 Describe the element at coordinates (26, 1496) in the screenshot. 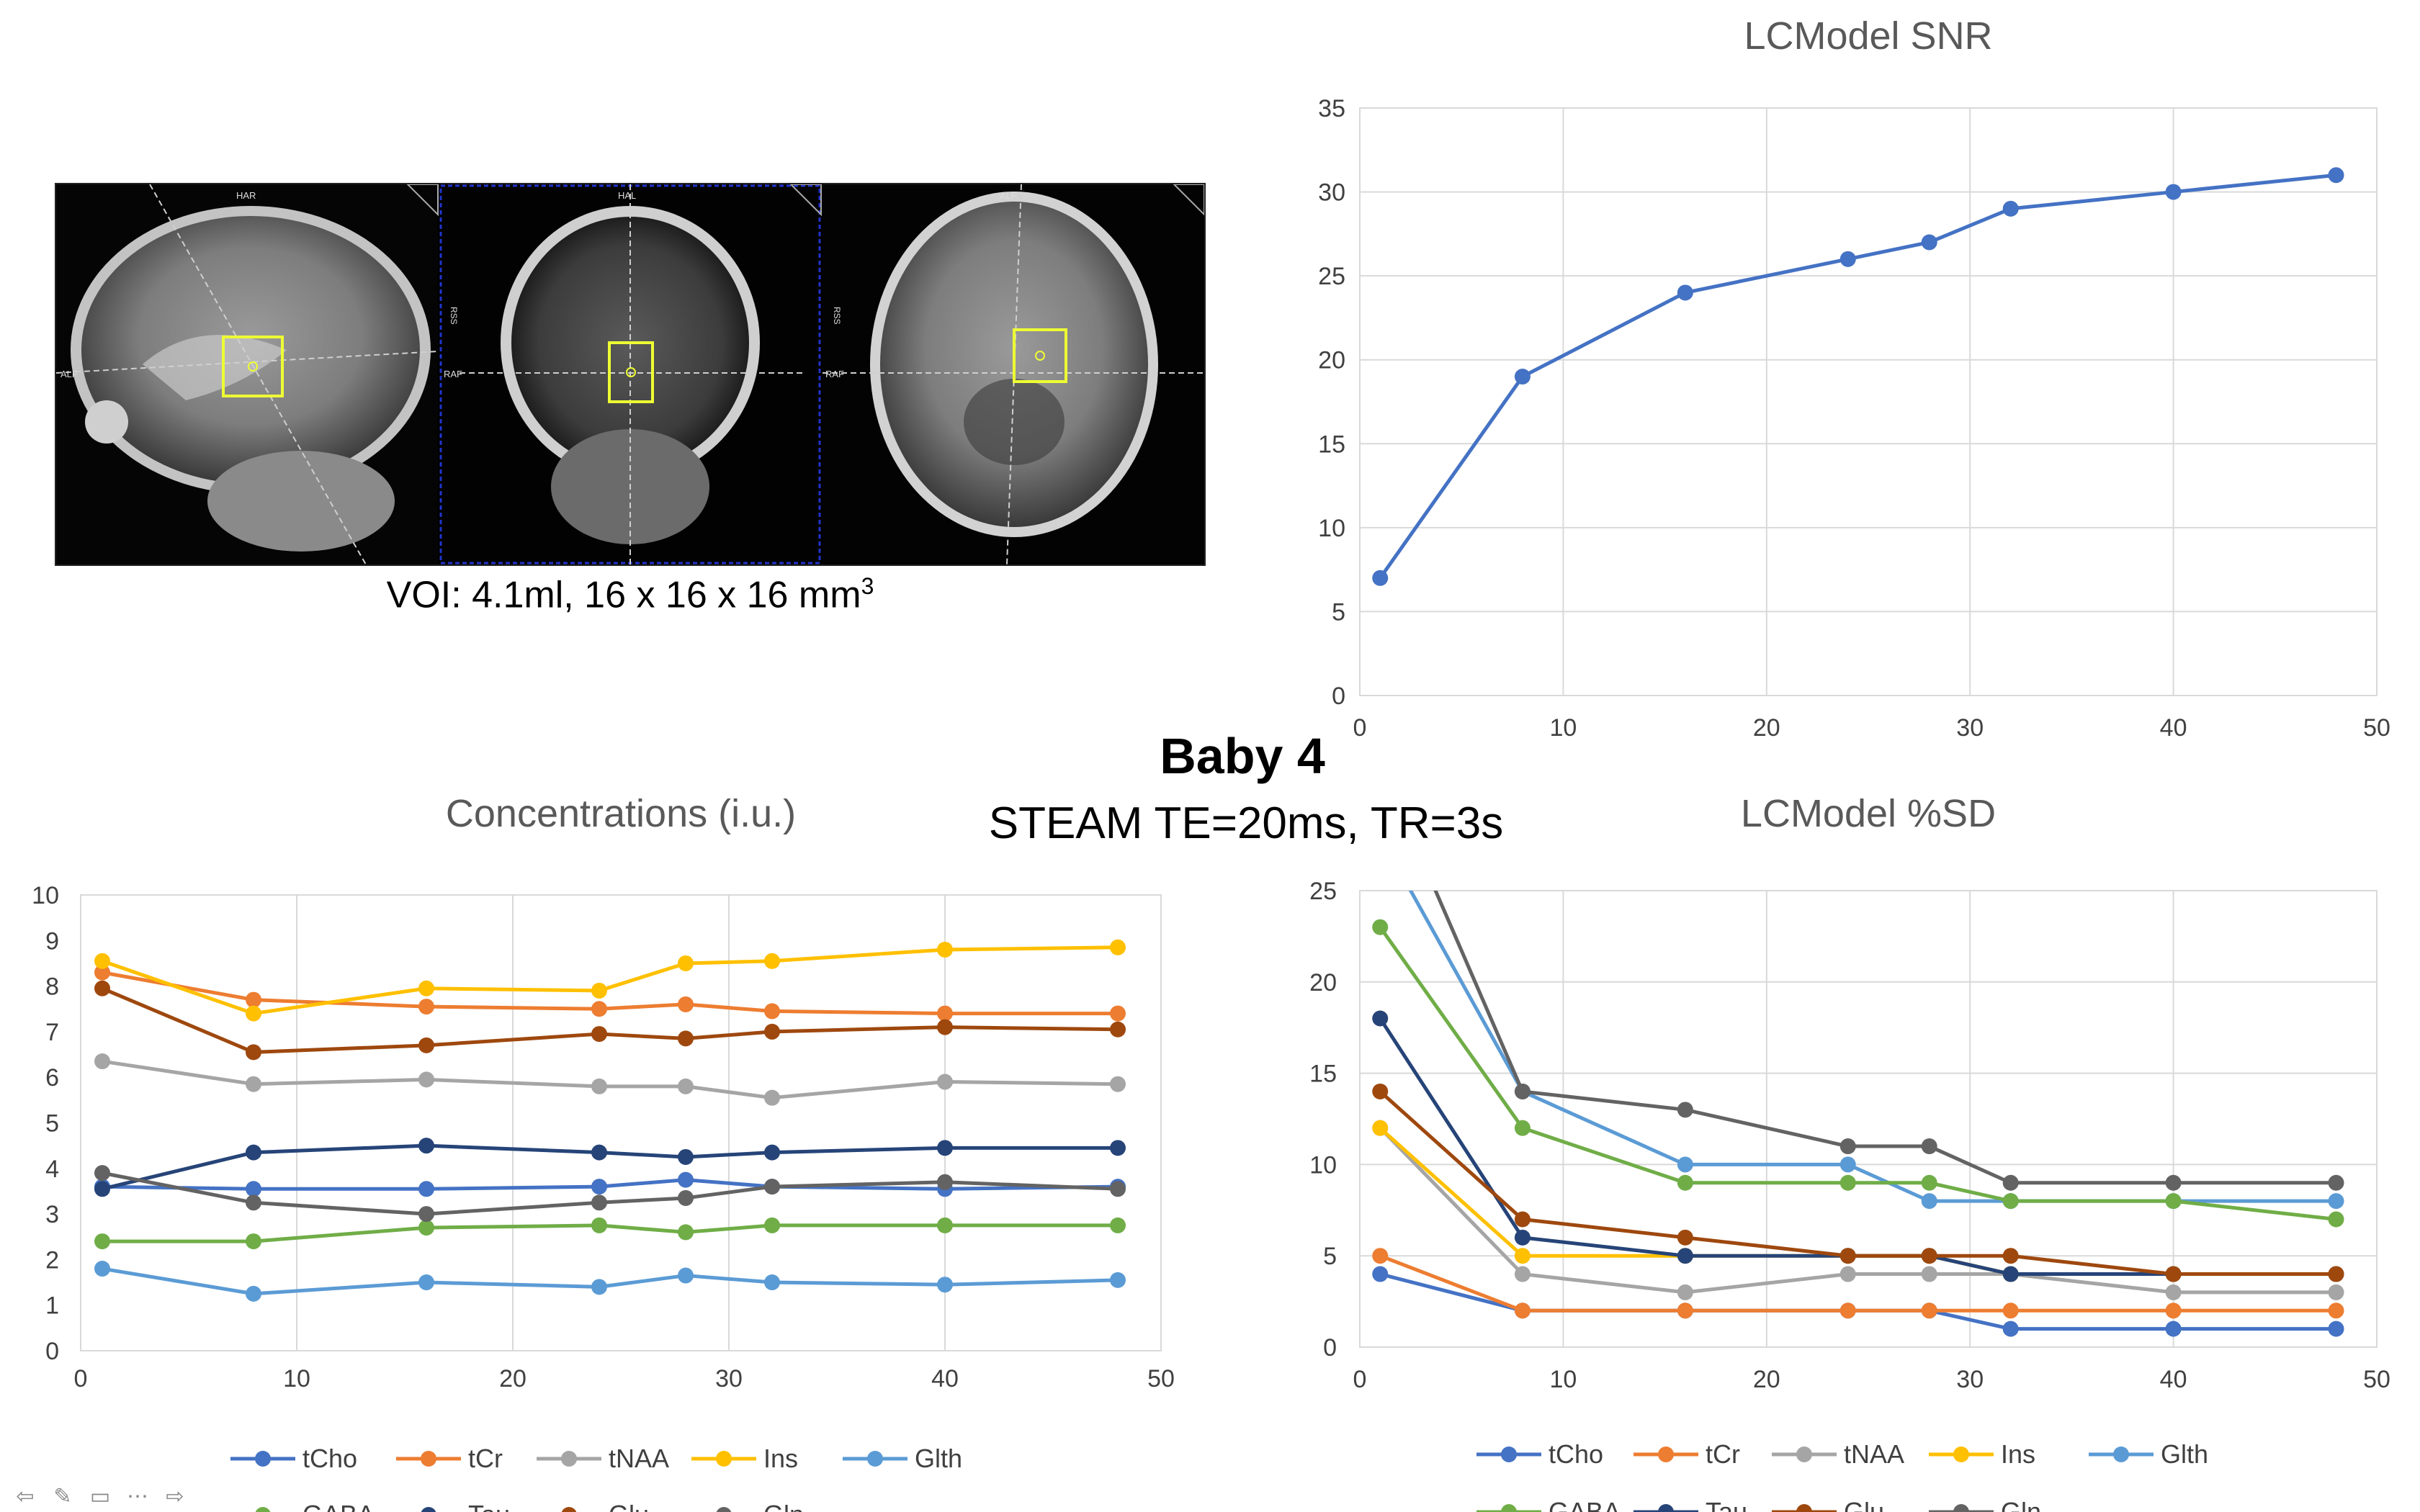

I see `back-arrow-icon: ⇦` at that location.